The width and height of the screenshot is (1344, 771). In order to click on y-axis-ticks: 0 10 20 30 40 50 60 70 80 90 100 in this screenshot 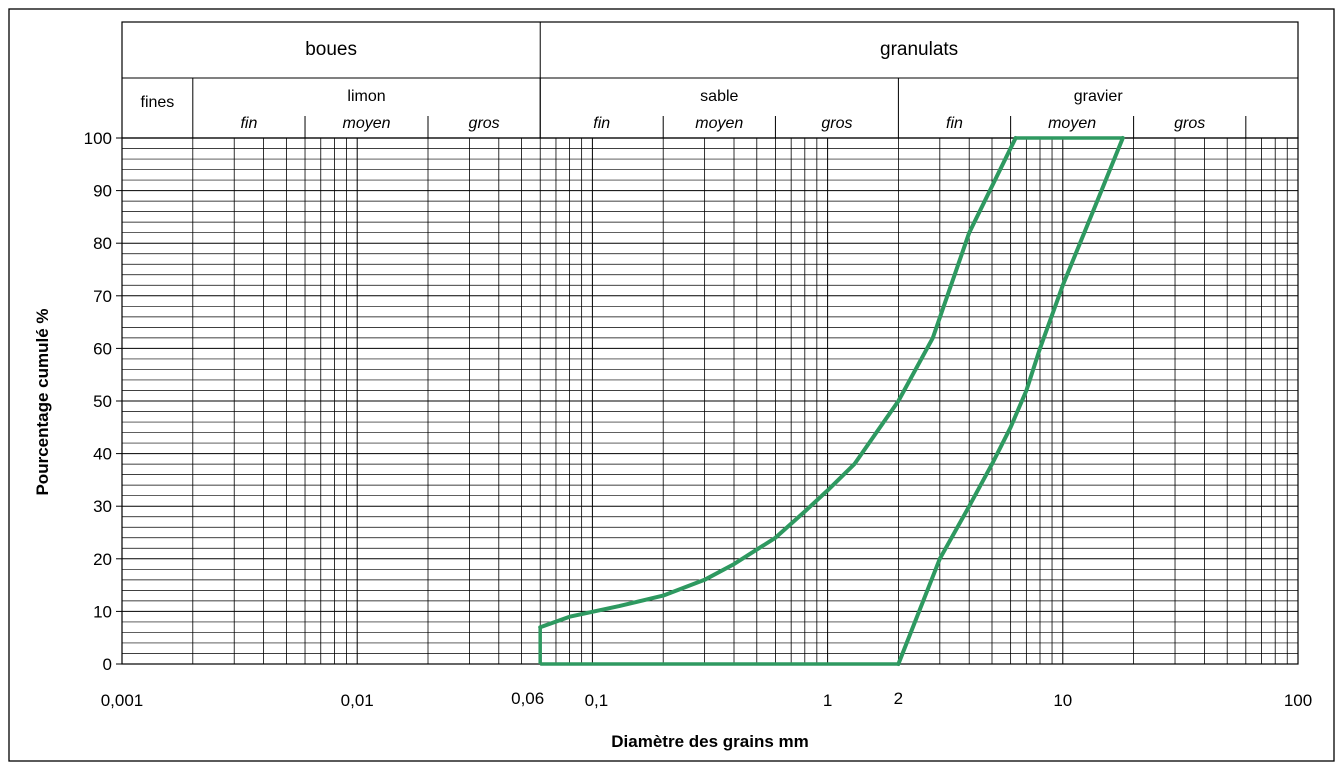, I will do `click(103, 401)`.